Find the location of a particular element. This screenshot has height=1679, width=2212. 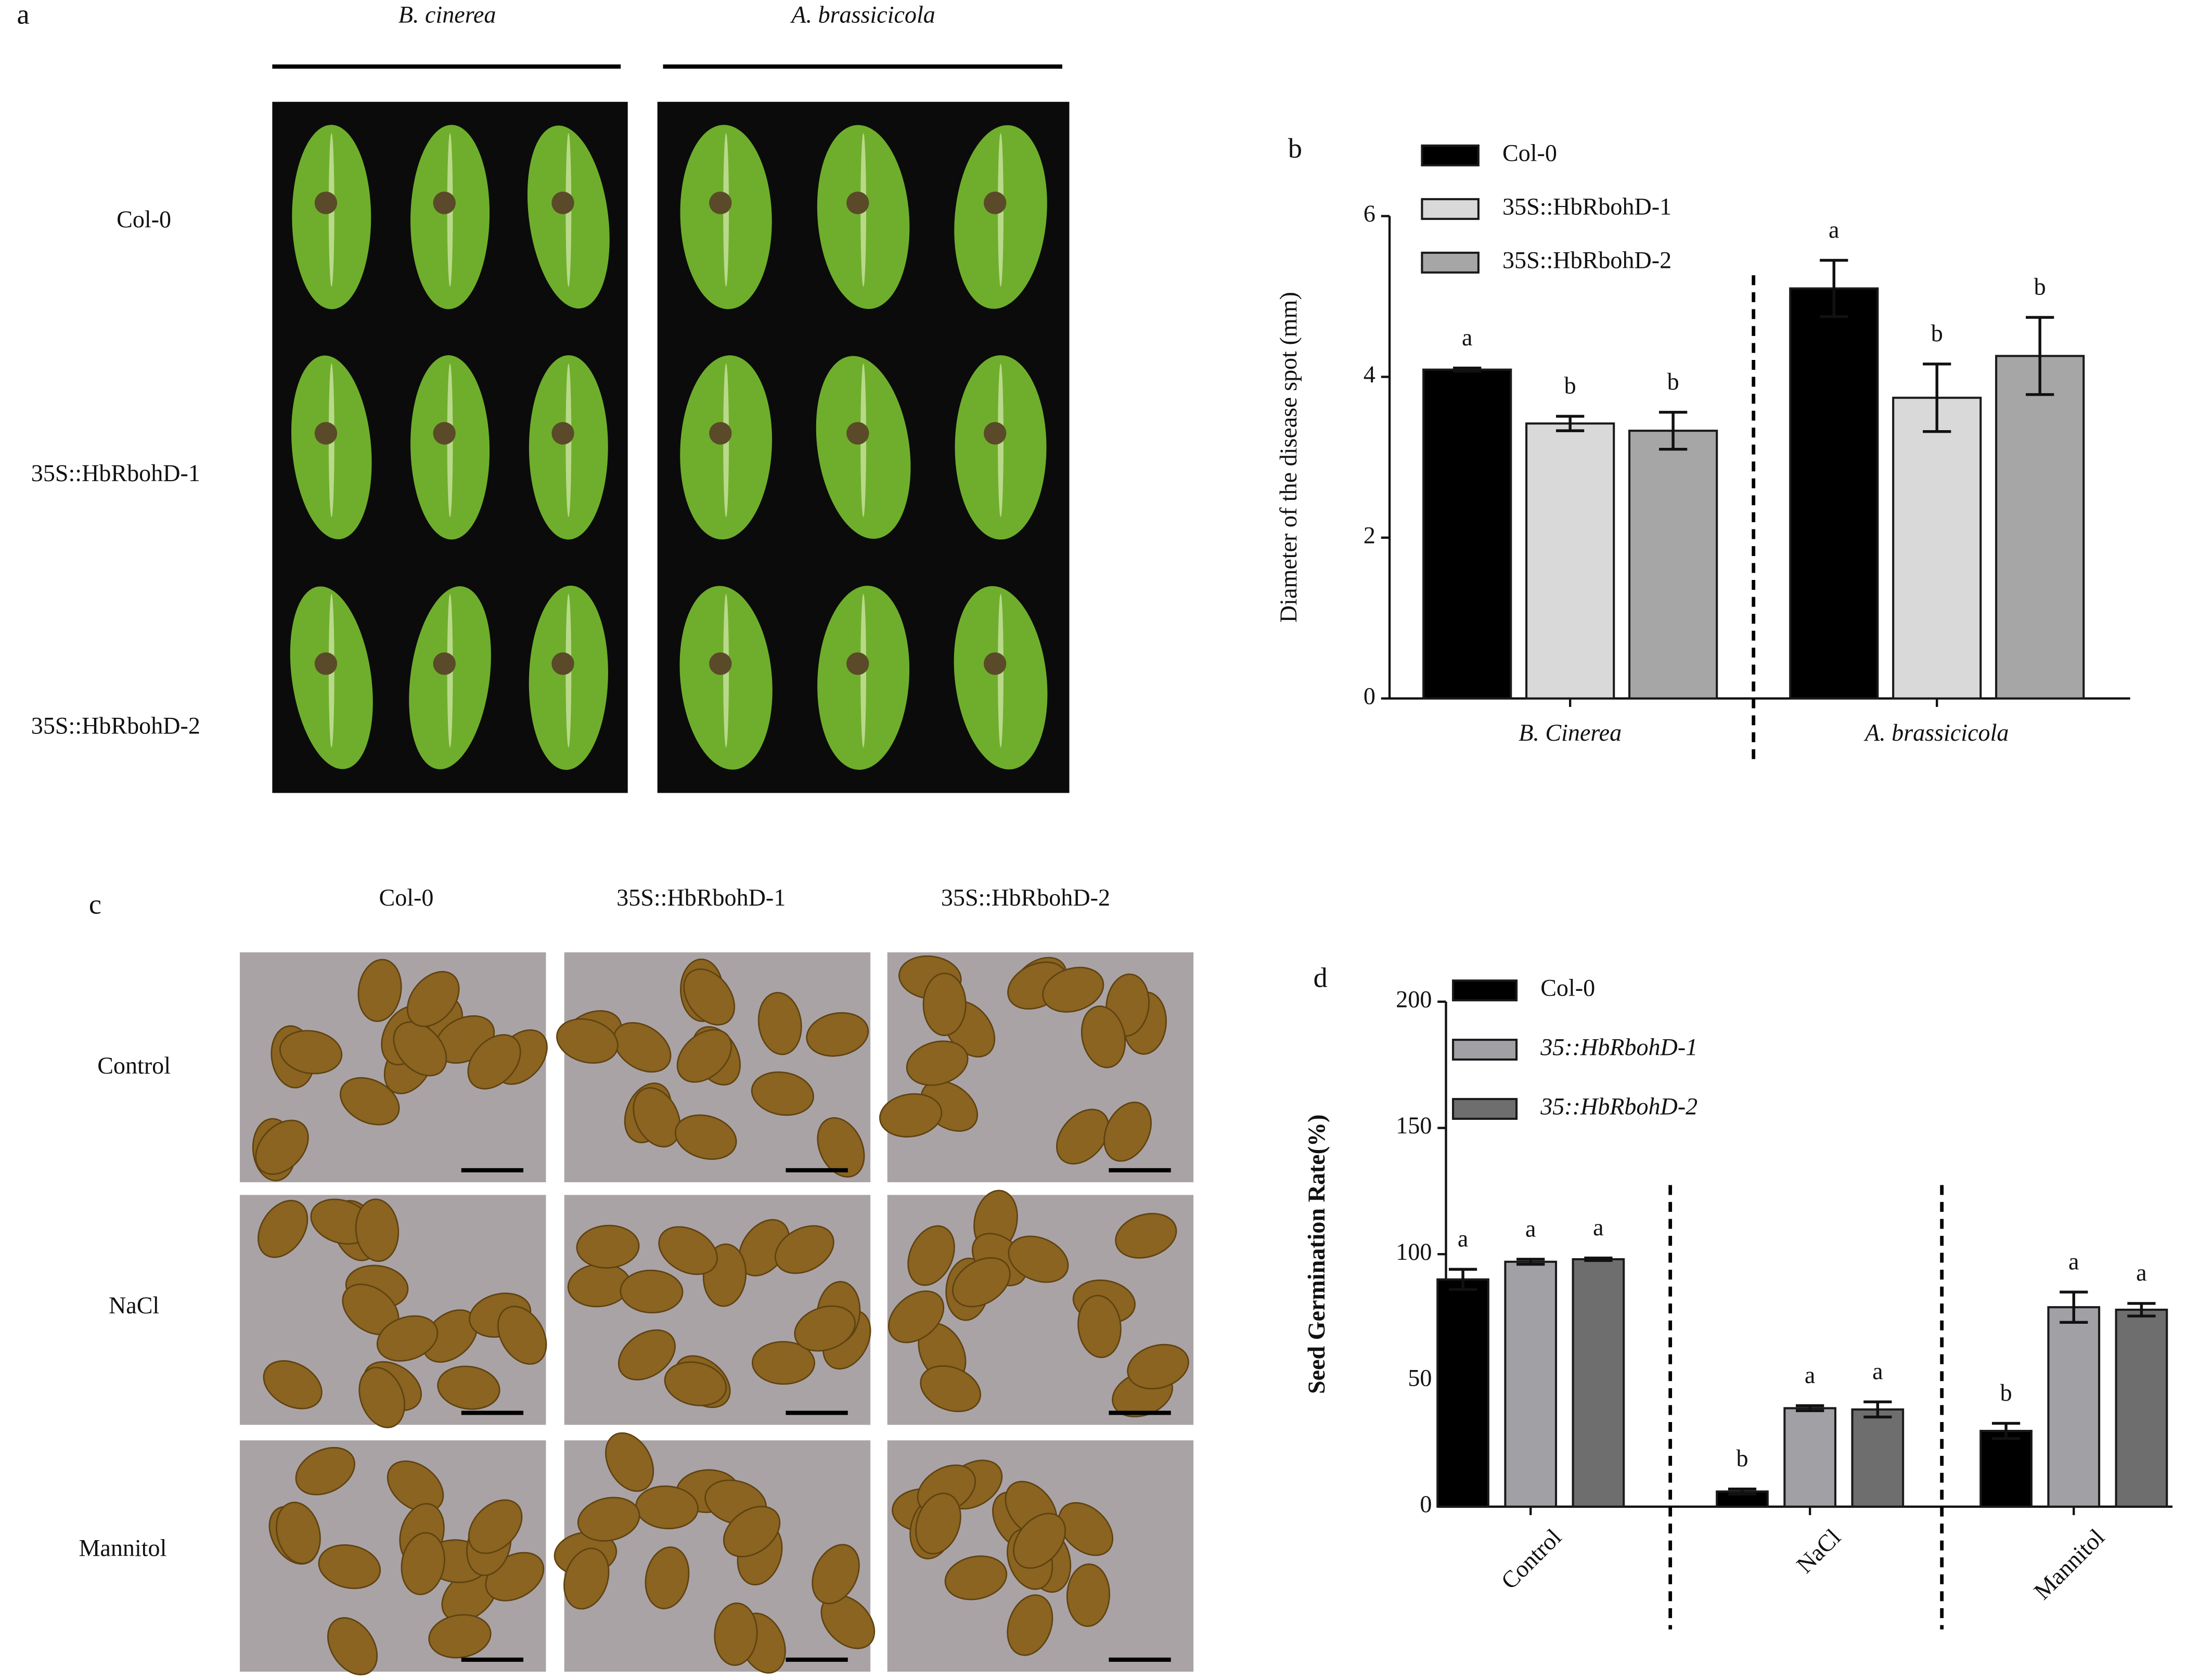

y-tick-label: 6 is located at coordinates (1369, 213).